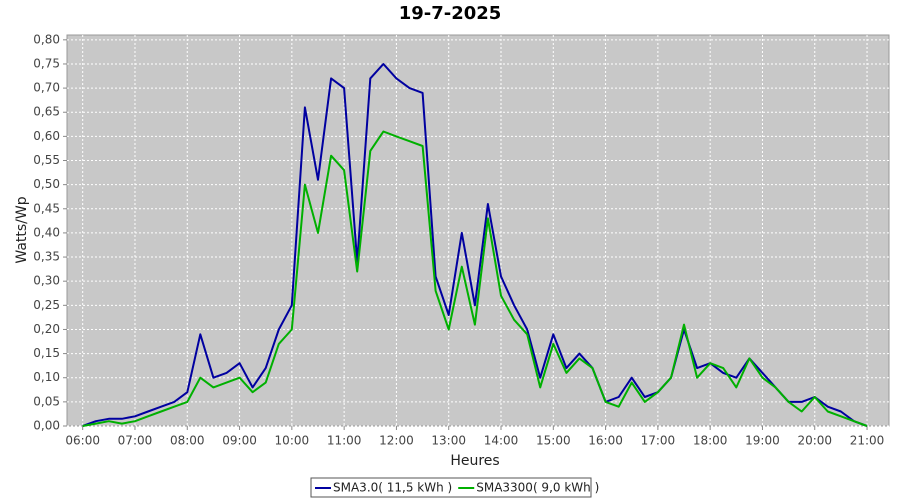  What do you see at coordinates (867, 441) in the screenshot?
I see `x-tick-label: 21:00` at bounding box center [867, 441].